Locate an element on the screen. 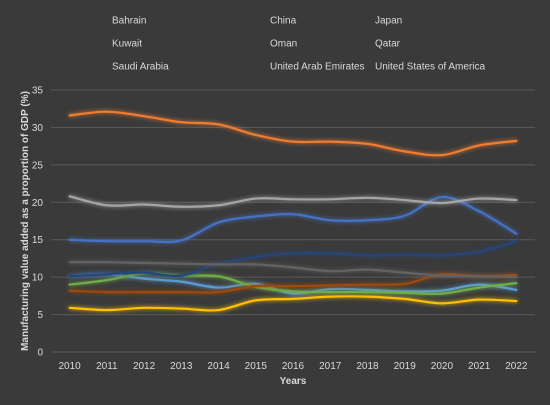 This screenshot has height=405, width=550. legend-label-united-arab-emirates: United Arab Emirates is located at coordinates (317, 67).